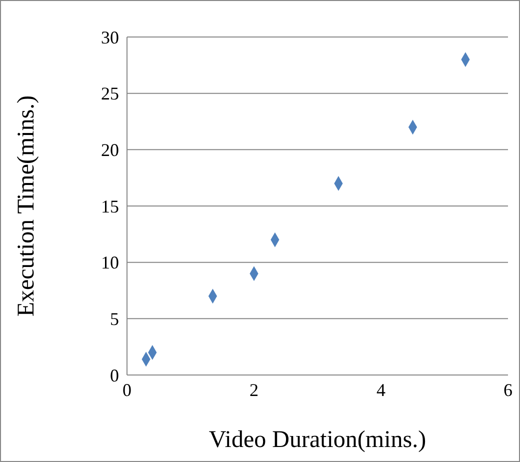 The image size is (520, 462). What do you see at coordinates (110, 94) in the screenshot?
I see `y-tick-label: 25` at bounding box center [110, 94].